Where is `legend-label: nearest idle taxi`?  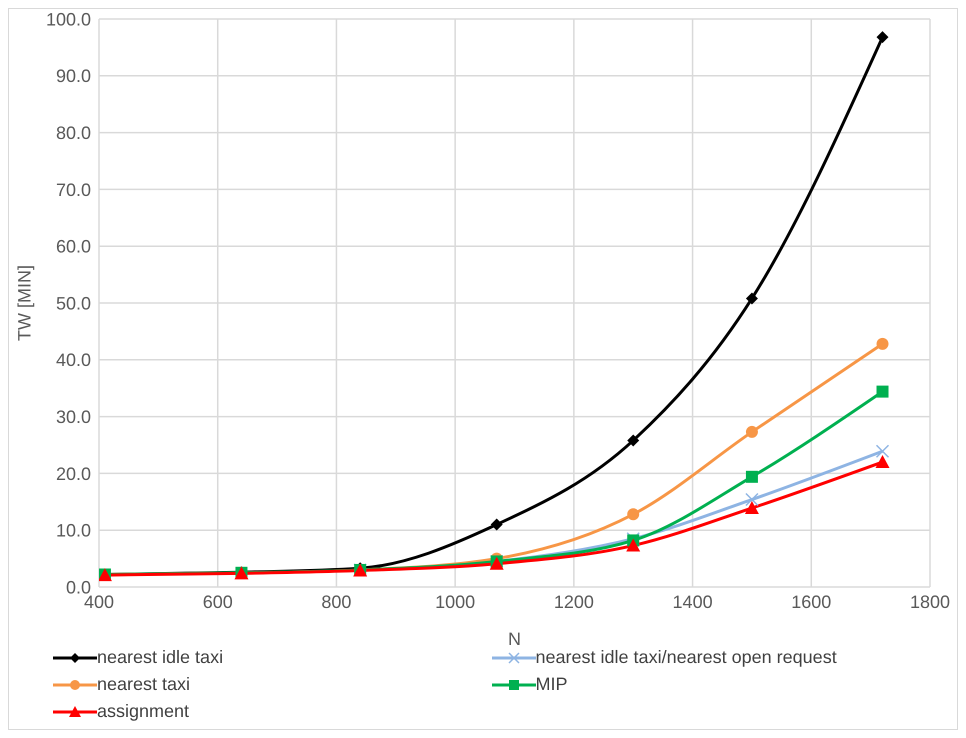 legend-label: nearest idle taxi is located at coordinates (160, 657).